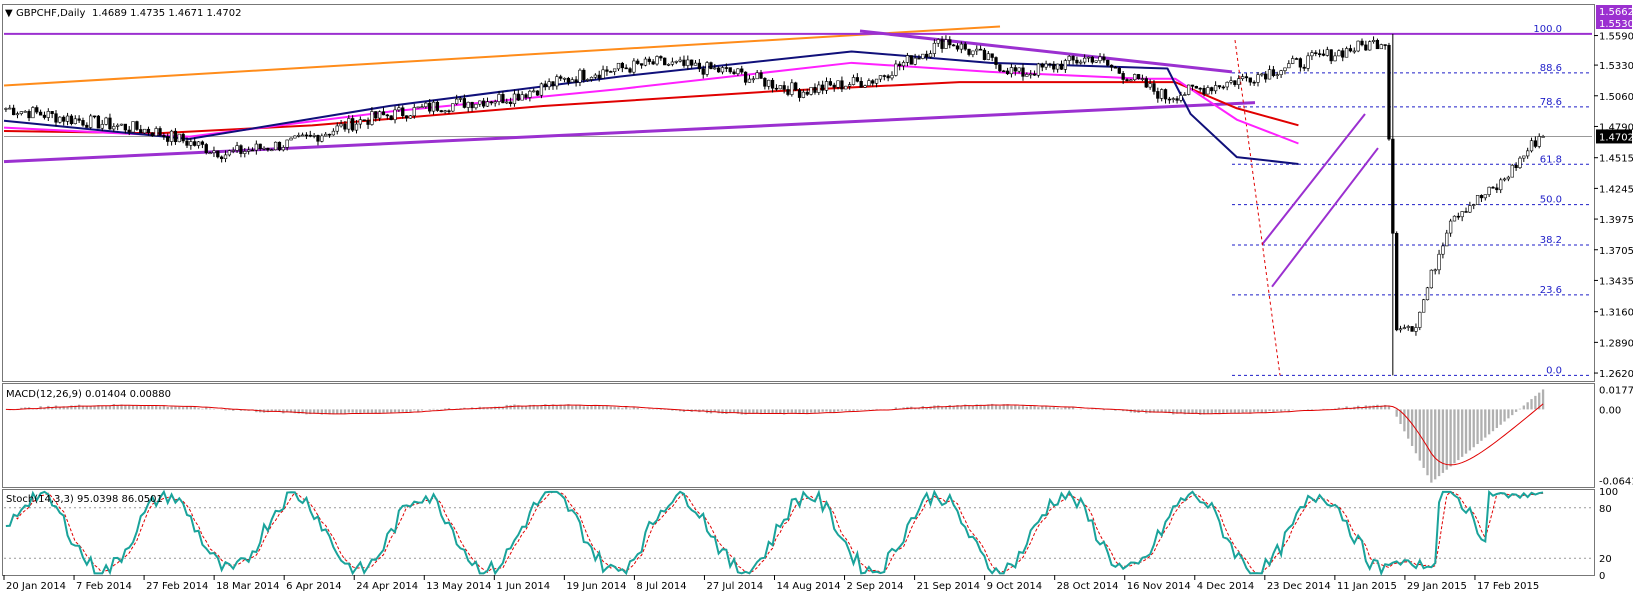 This screenshot has height=594, width=1633. What do you see at coordinates (50, 13) in the screenshot?
I see `chart-symbol: GBPCHF,Daily` at bounding box center [50, 13].